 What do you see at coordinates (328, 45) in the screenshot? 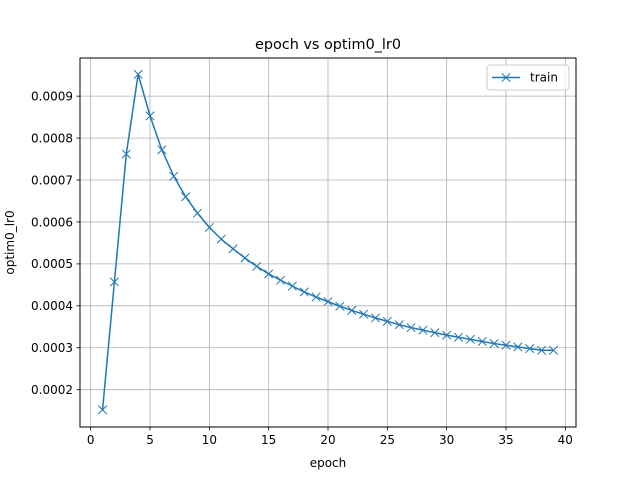
I see `chart-title: epoch vs optim0_lr0` at bounding box center [328, 45].